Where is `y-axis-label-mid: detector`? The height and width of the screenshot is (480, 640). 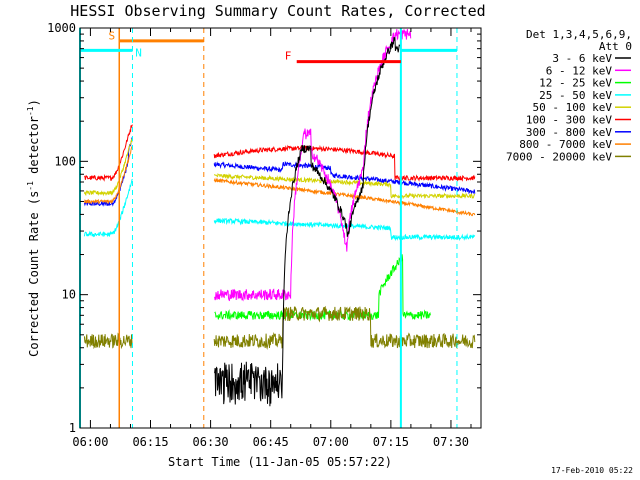
y-axis-label-mid: detector is located at coordinates (34, 148).